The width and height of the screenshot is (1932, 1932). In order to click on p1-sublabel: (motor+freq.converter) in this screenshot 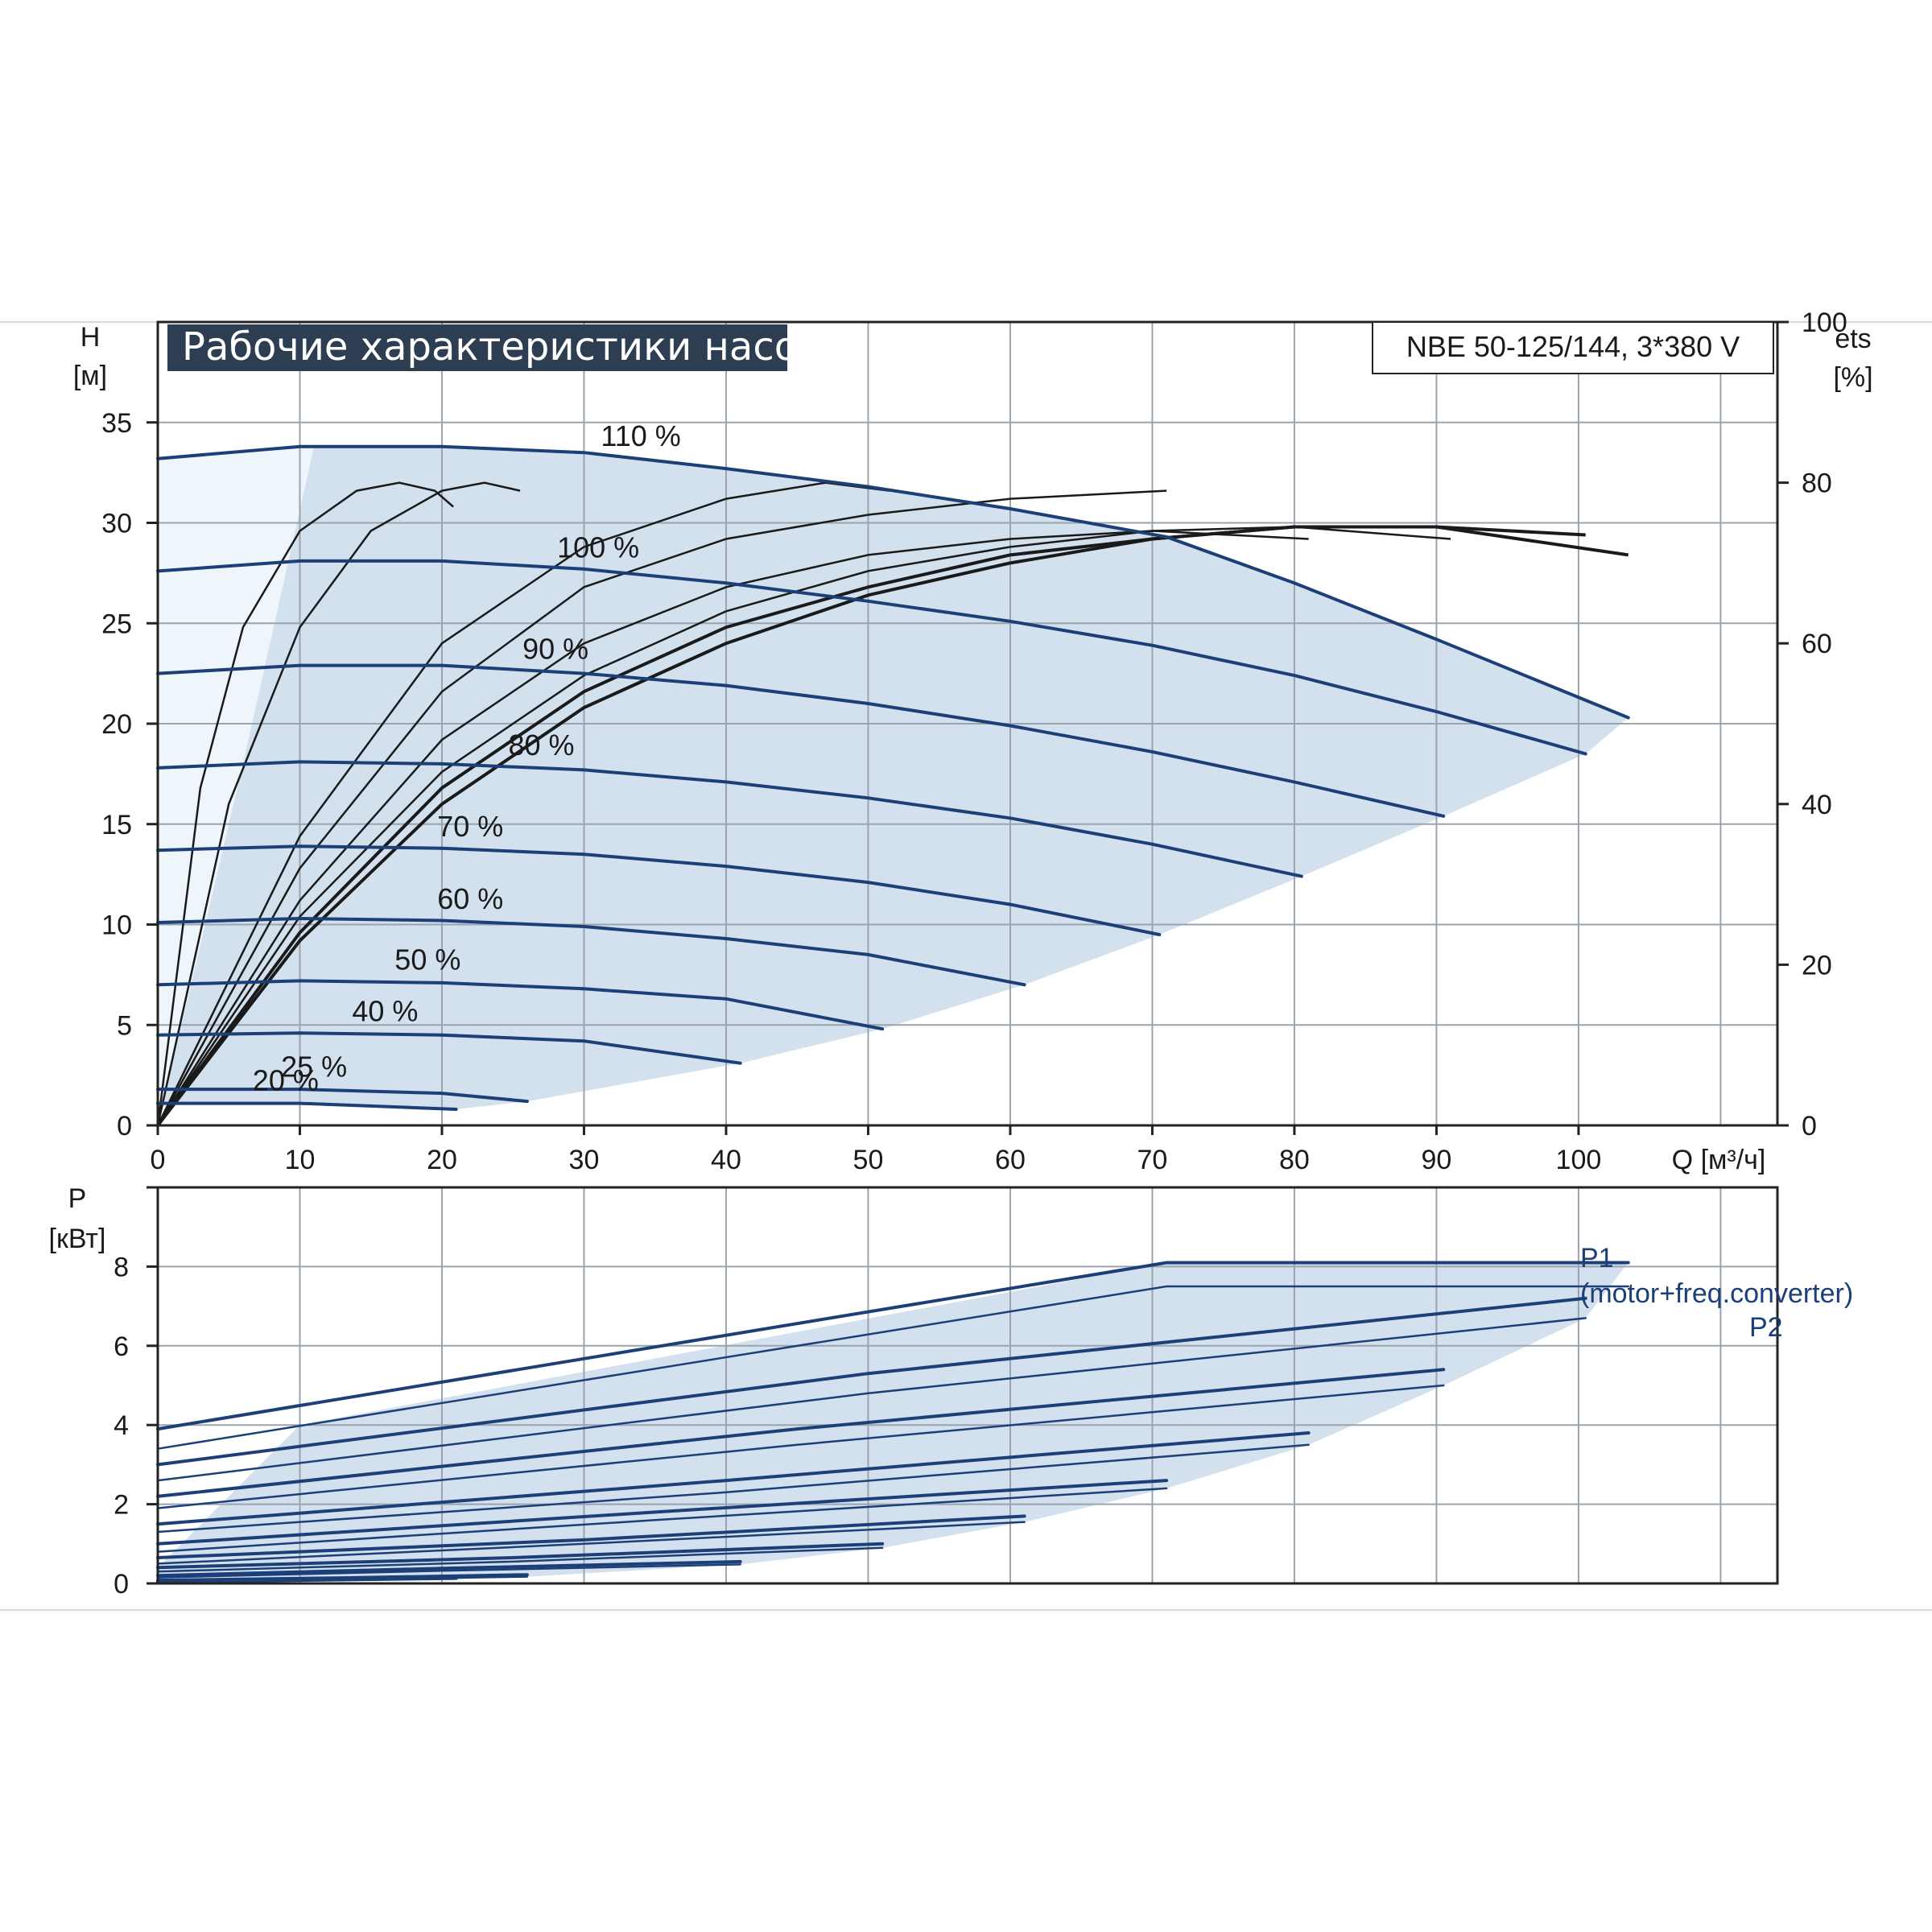, I will do `click(1716, 1293)`.